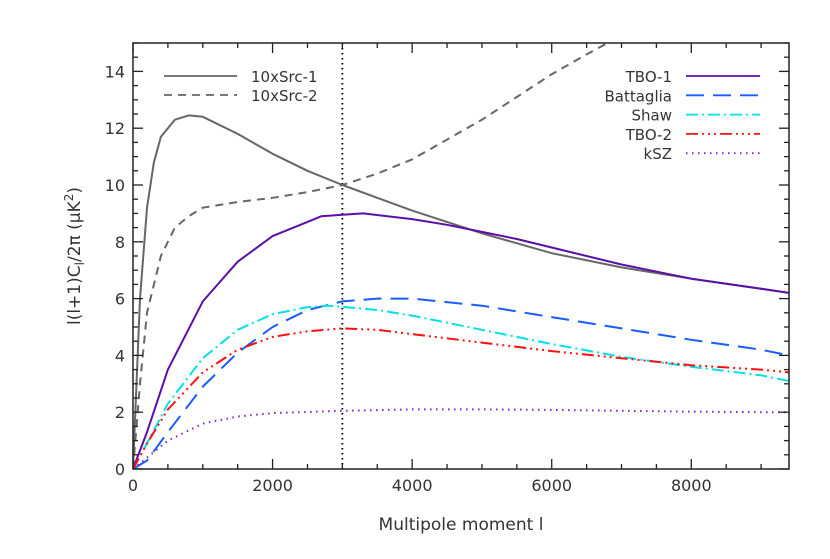 The height and width of the screenshot is (559, 830). Describe the element at coordinates (692, 77) in the screenshot. I see `legend-entry-tbo-1: TBO-1` at that location.